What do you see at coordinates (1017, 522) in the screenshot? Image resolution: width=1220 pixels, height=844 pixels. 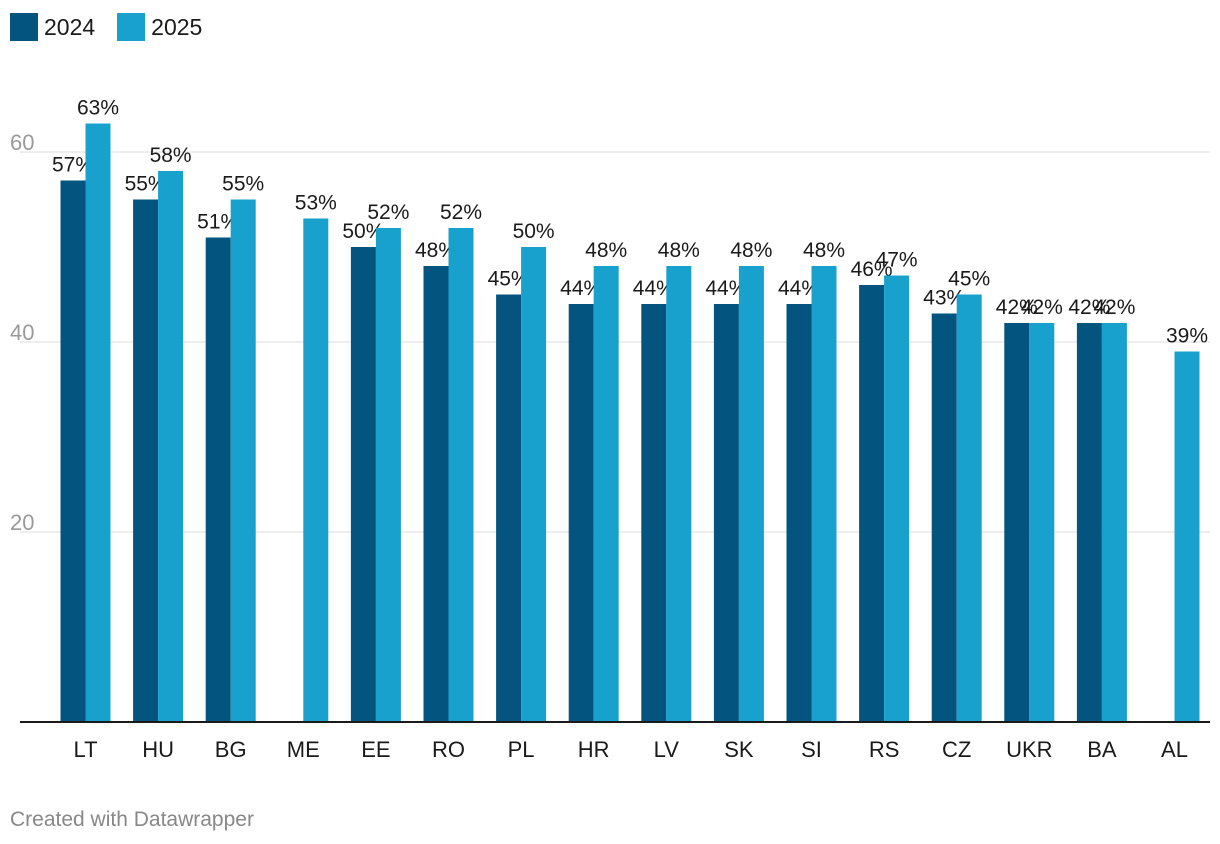 I see `bar-UKR-2024` at bounding box center [1017, 522].